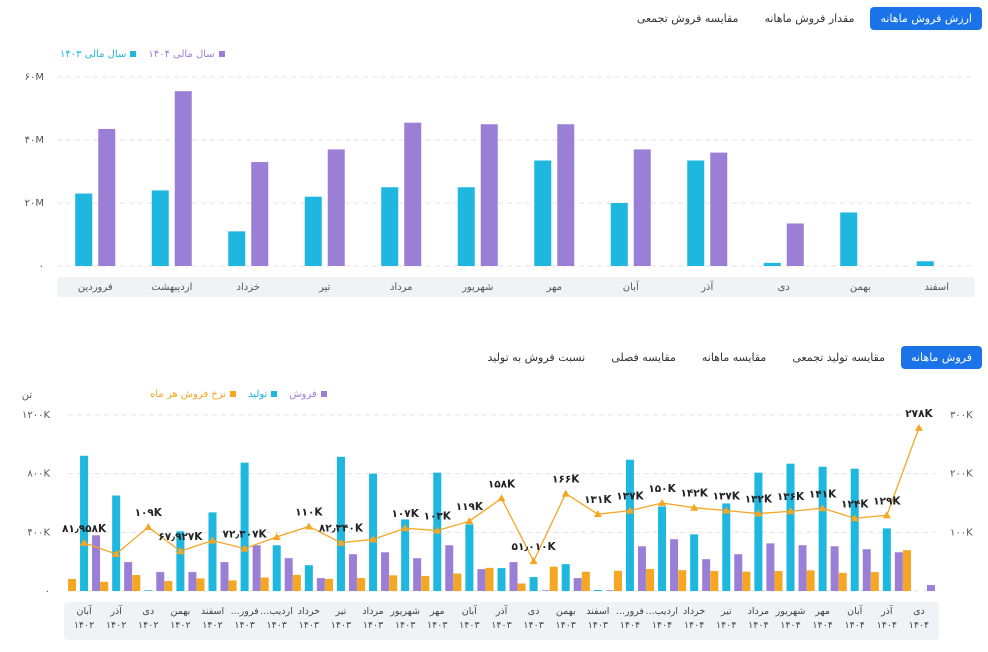 This screenshot has width=988, height=652. Describe the element at coordinates (961, 532) in the screenshot. I see `y2-tick-label: ۱۰۰K` at that location.